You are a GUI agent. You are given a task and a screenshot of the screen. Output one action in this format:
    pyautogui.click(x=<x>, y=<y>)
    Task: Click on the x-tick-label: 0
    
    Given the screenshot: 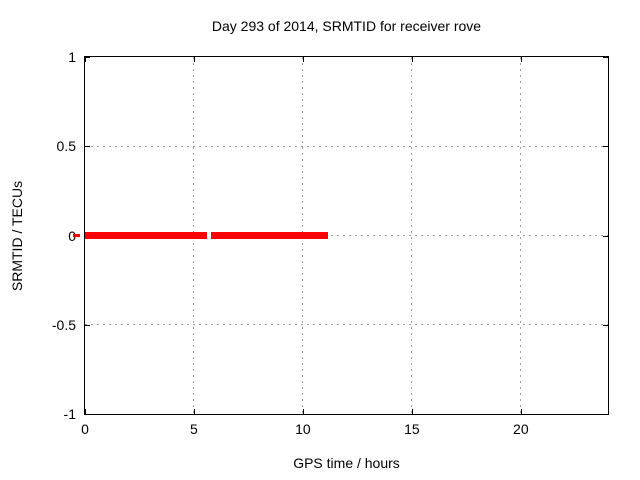 What is the action you would take?
    pyautogui.click(x=85, y=429)
    